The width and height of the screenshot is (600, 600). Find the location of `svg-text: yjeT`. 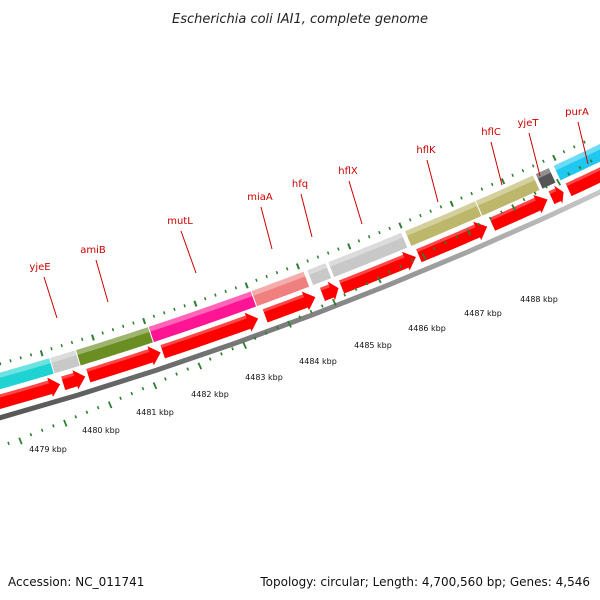

svg-text: yjeT is located at coordinates (529, 123).